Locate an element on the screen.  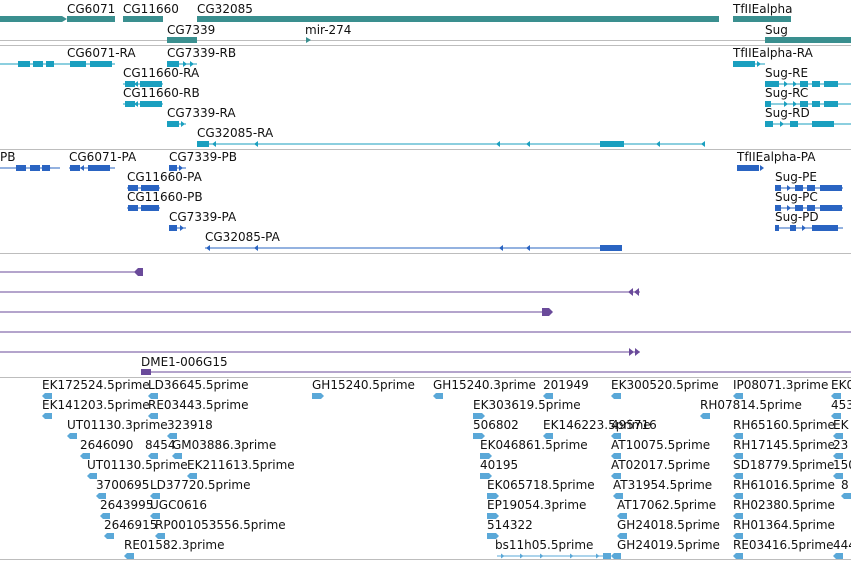
transcript-label: CG11660-RA is located at coordinates (161, 73).